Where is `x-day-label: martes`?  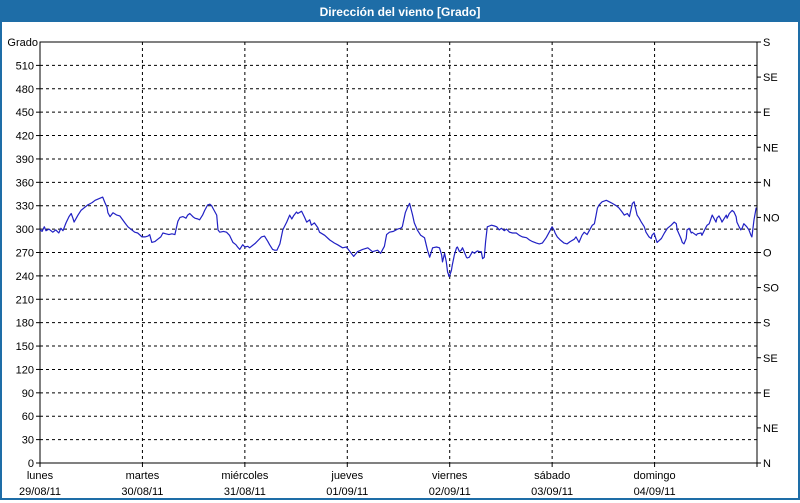
x-day-label: martes is located at coordinates (143, 476).